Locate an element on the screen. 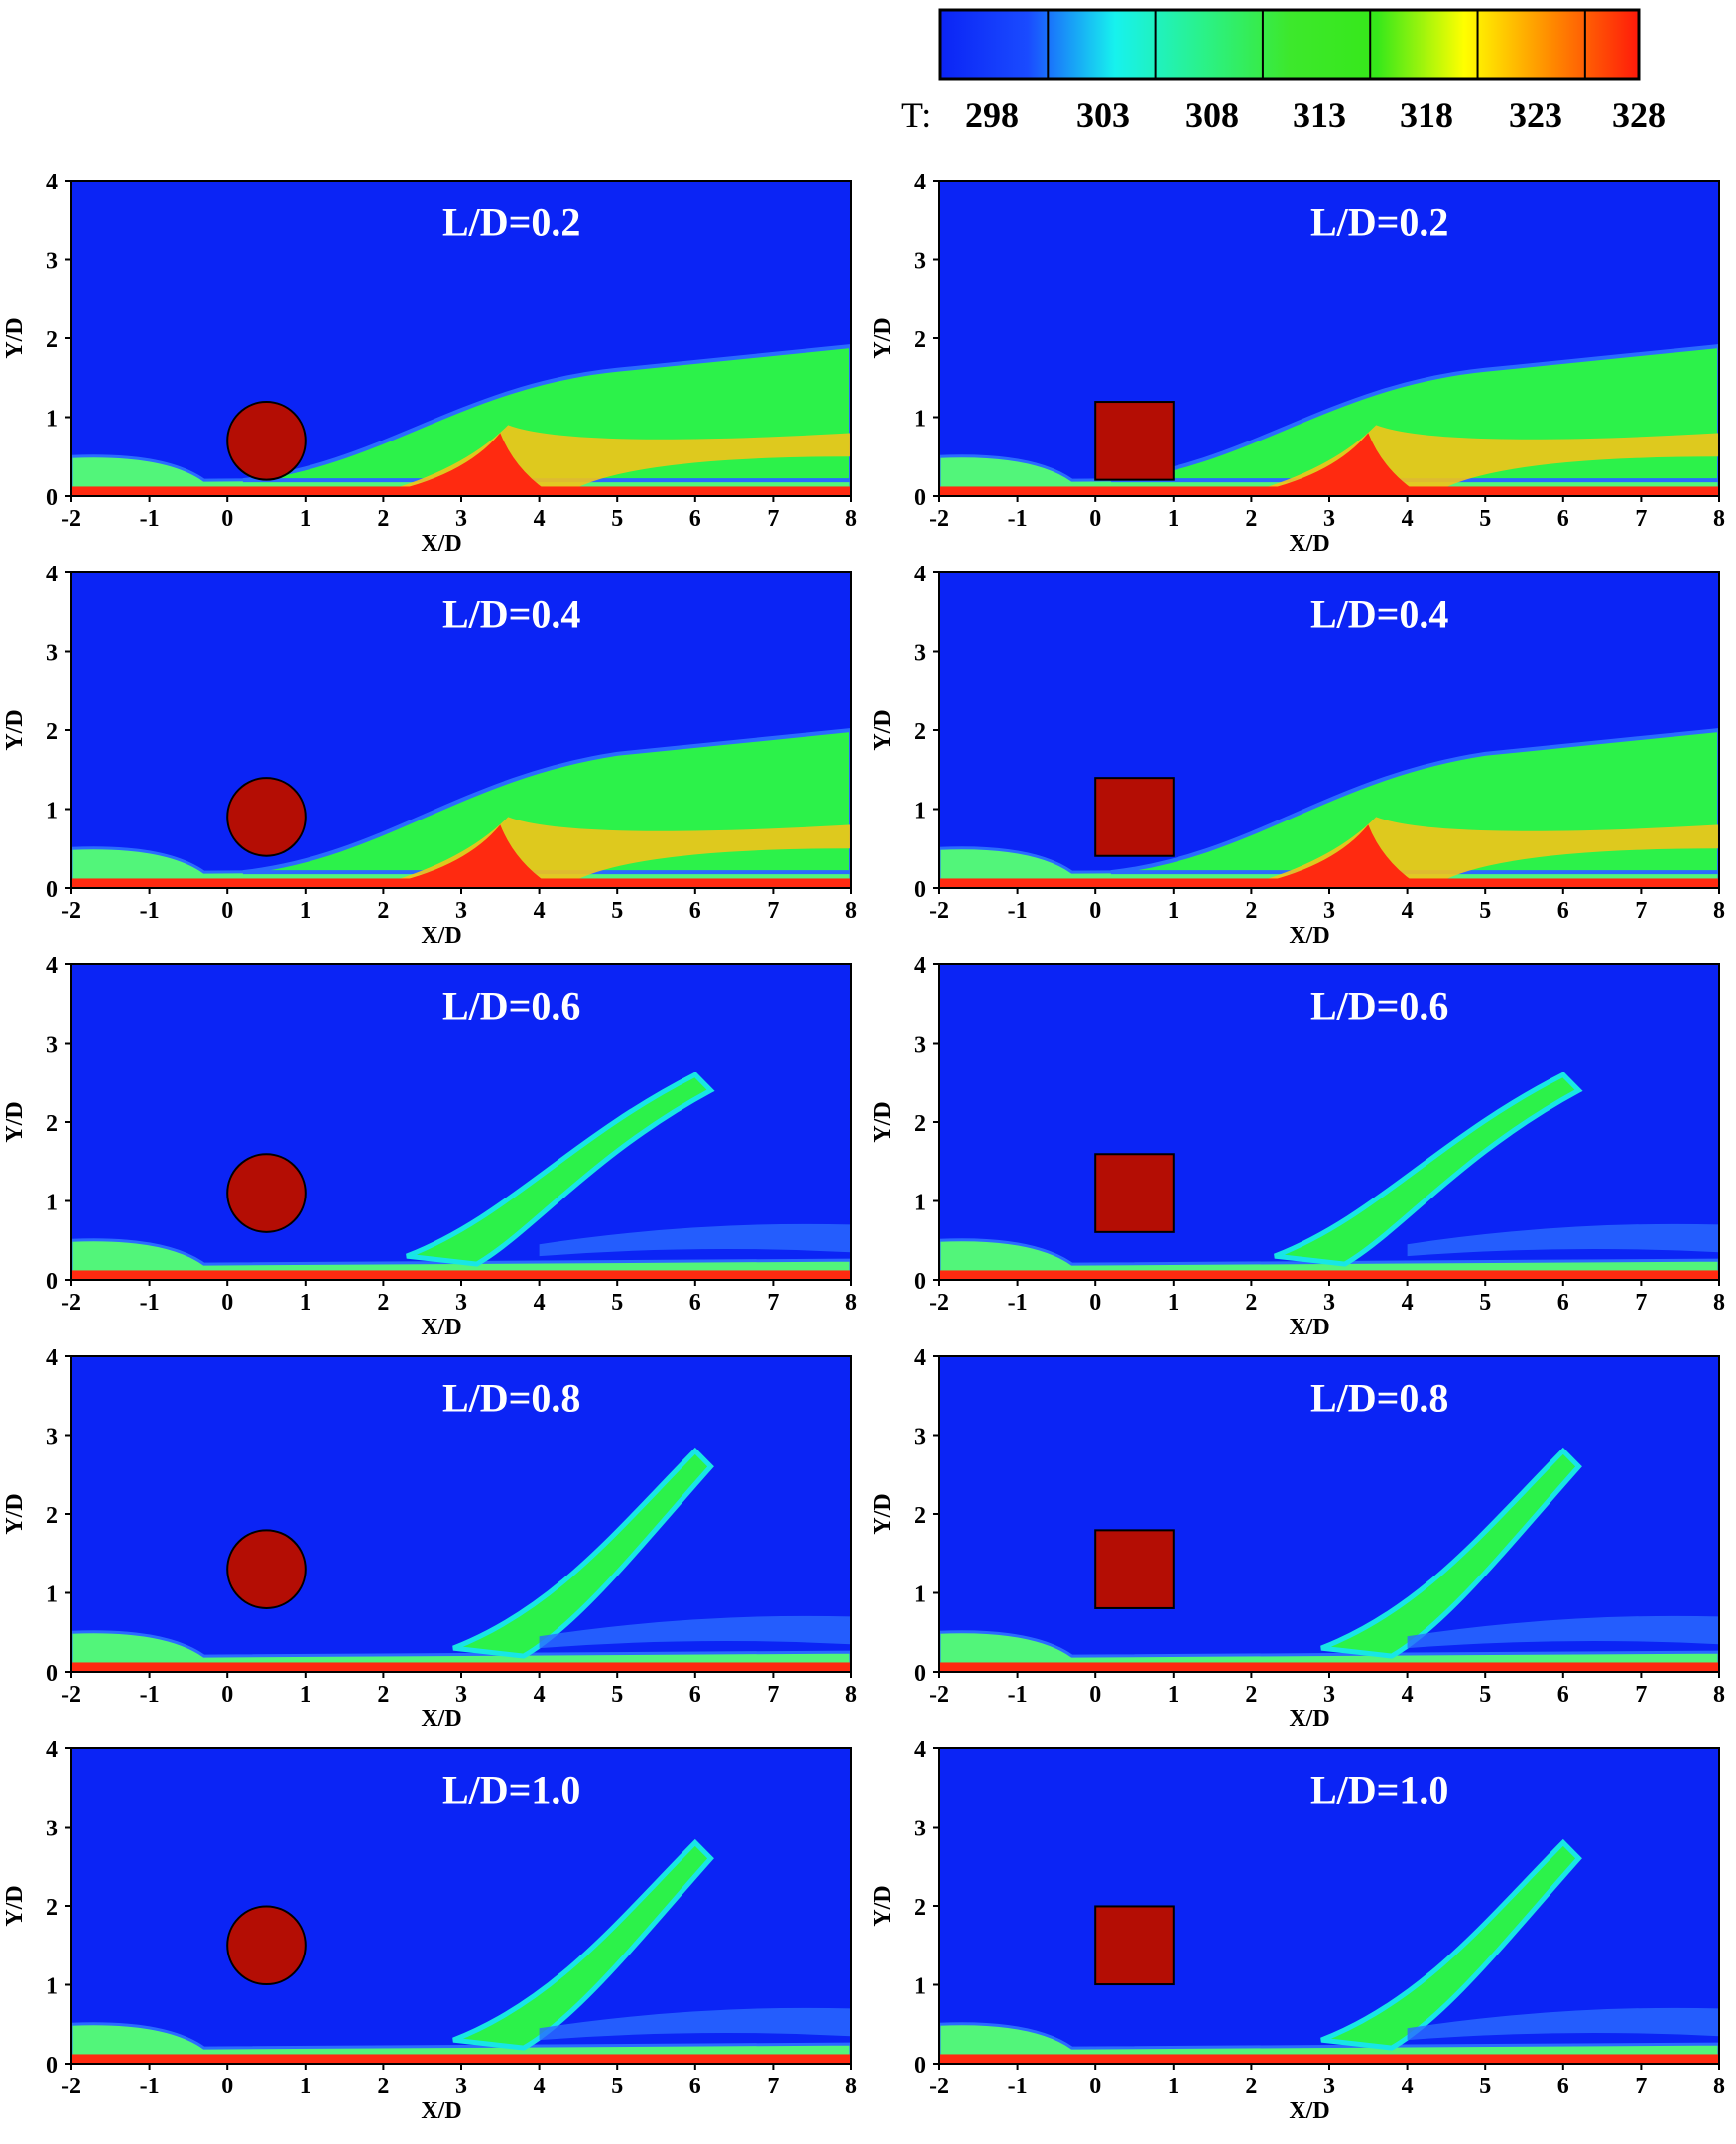 The width and height of the screenshot is (1736, 2144). colorbar-tick-label: 318 is located at coordinates (1426, 115).